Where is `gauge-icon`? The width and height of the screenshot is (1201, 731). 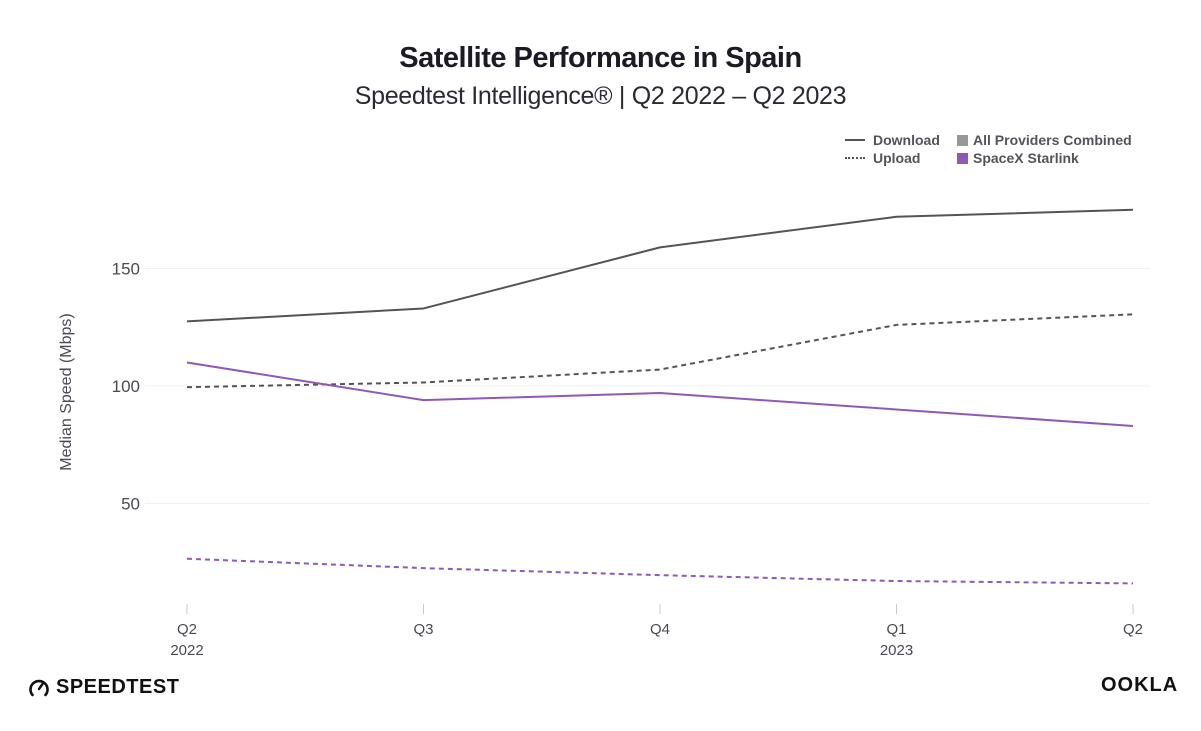
gauge-icon is located at coordinates (39, 687).